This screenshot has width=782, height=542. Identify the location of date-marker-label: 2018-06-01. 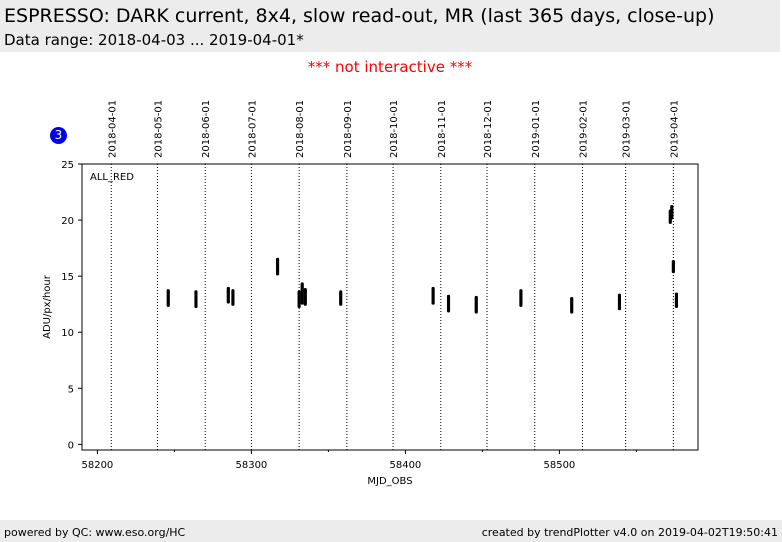
(206, 129).